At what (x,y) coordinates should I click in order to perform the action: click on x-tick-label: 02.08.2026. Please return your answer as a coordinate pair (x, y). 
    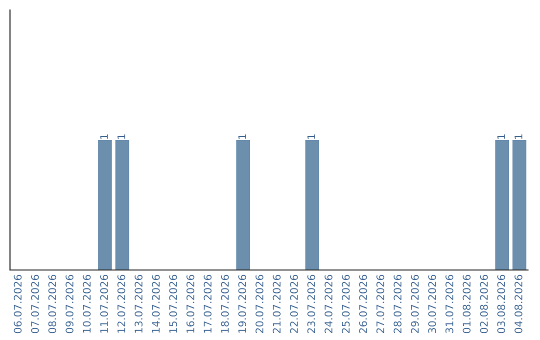
    Looking at the image, I should click on (484, 304).